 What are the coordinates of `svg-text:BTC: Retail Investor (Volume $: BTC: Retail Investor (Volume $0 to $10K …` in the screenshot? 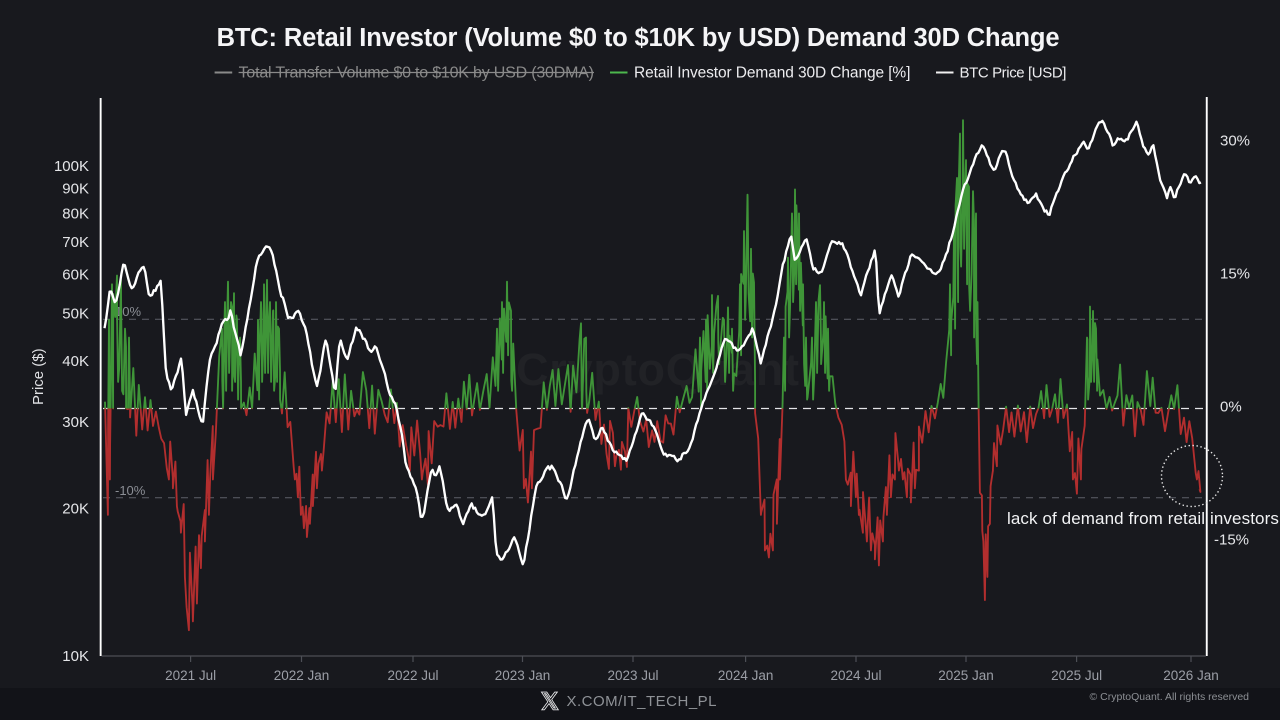 It's located at (638, 38).